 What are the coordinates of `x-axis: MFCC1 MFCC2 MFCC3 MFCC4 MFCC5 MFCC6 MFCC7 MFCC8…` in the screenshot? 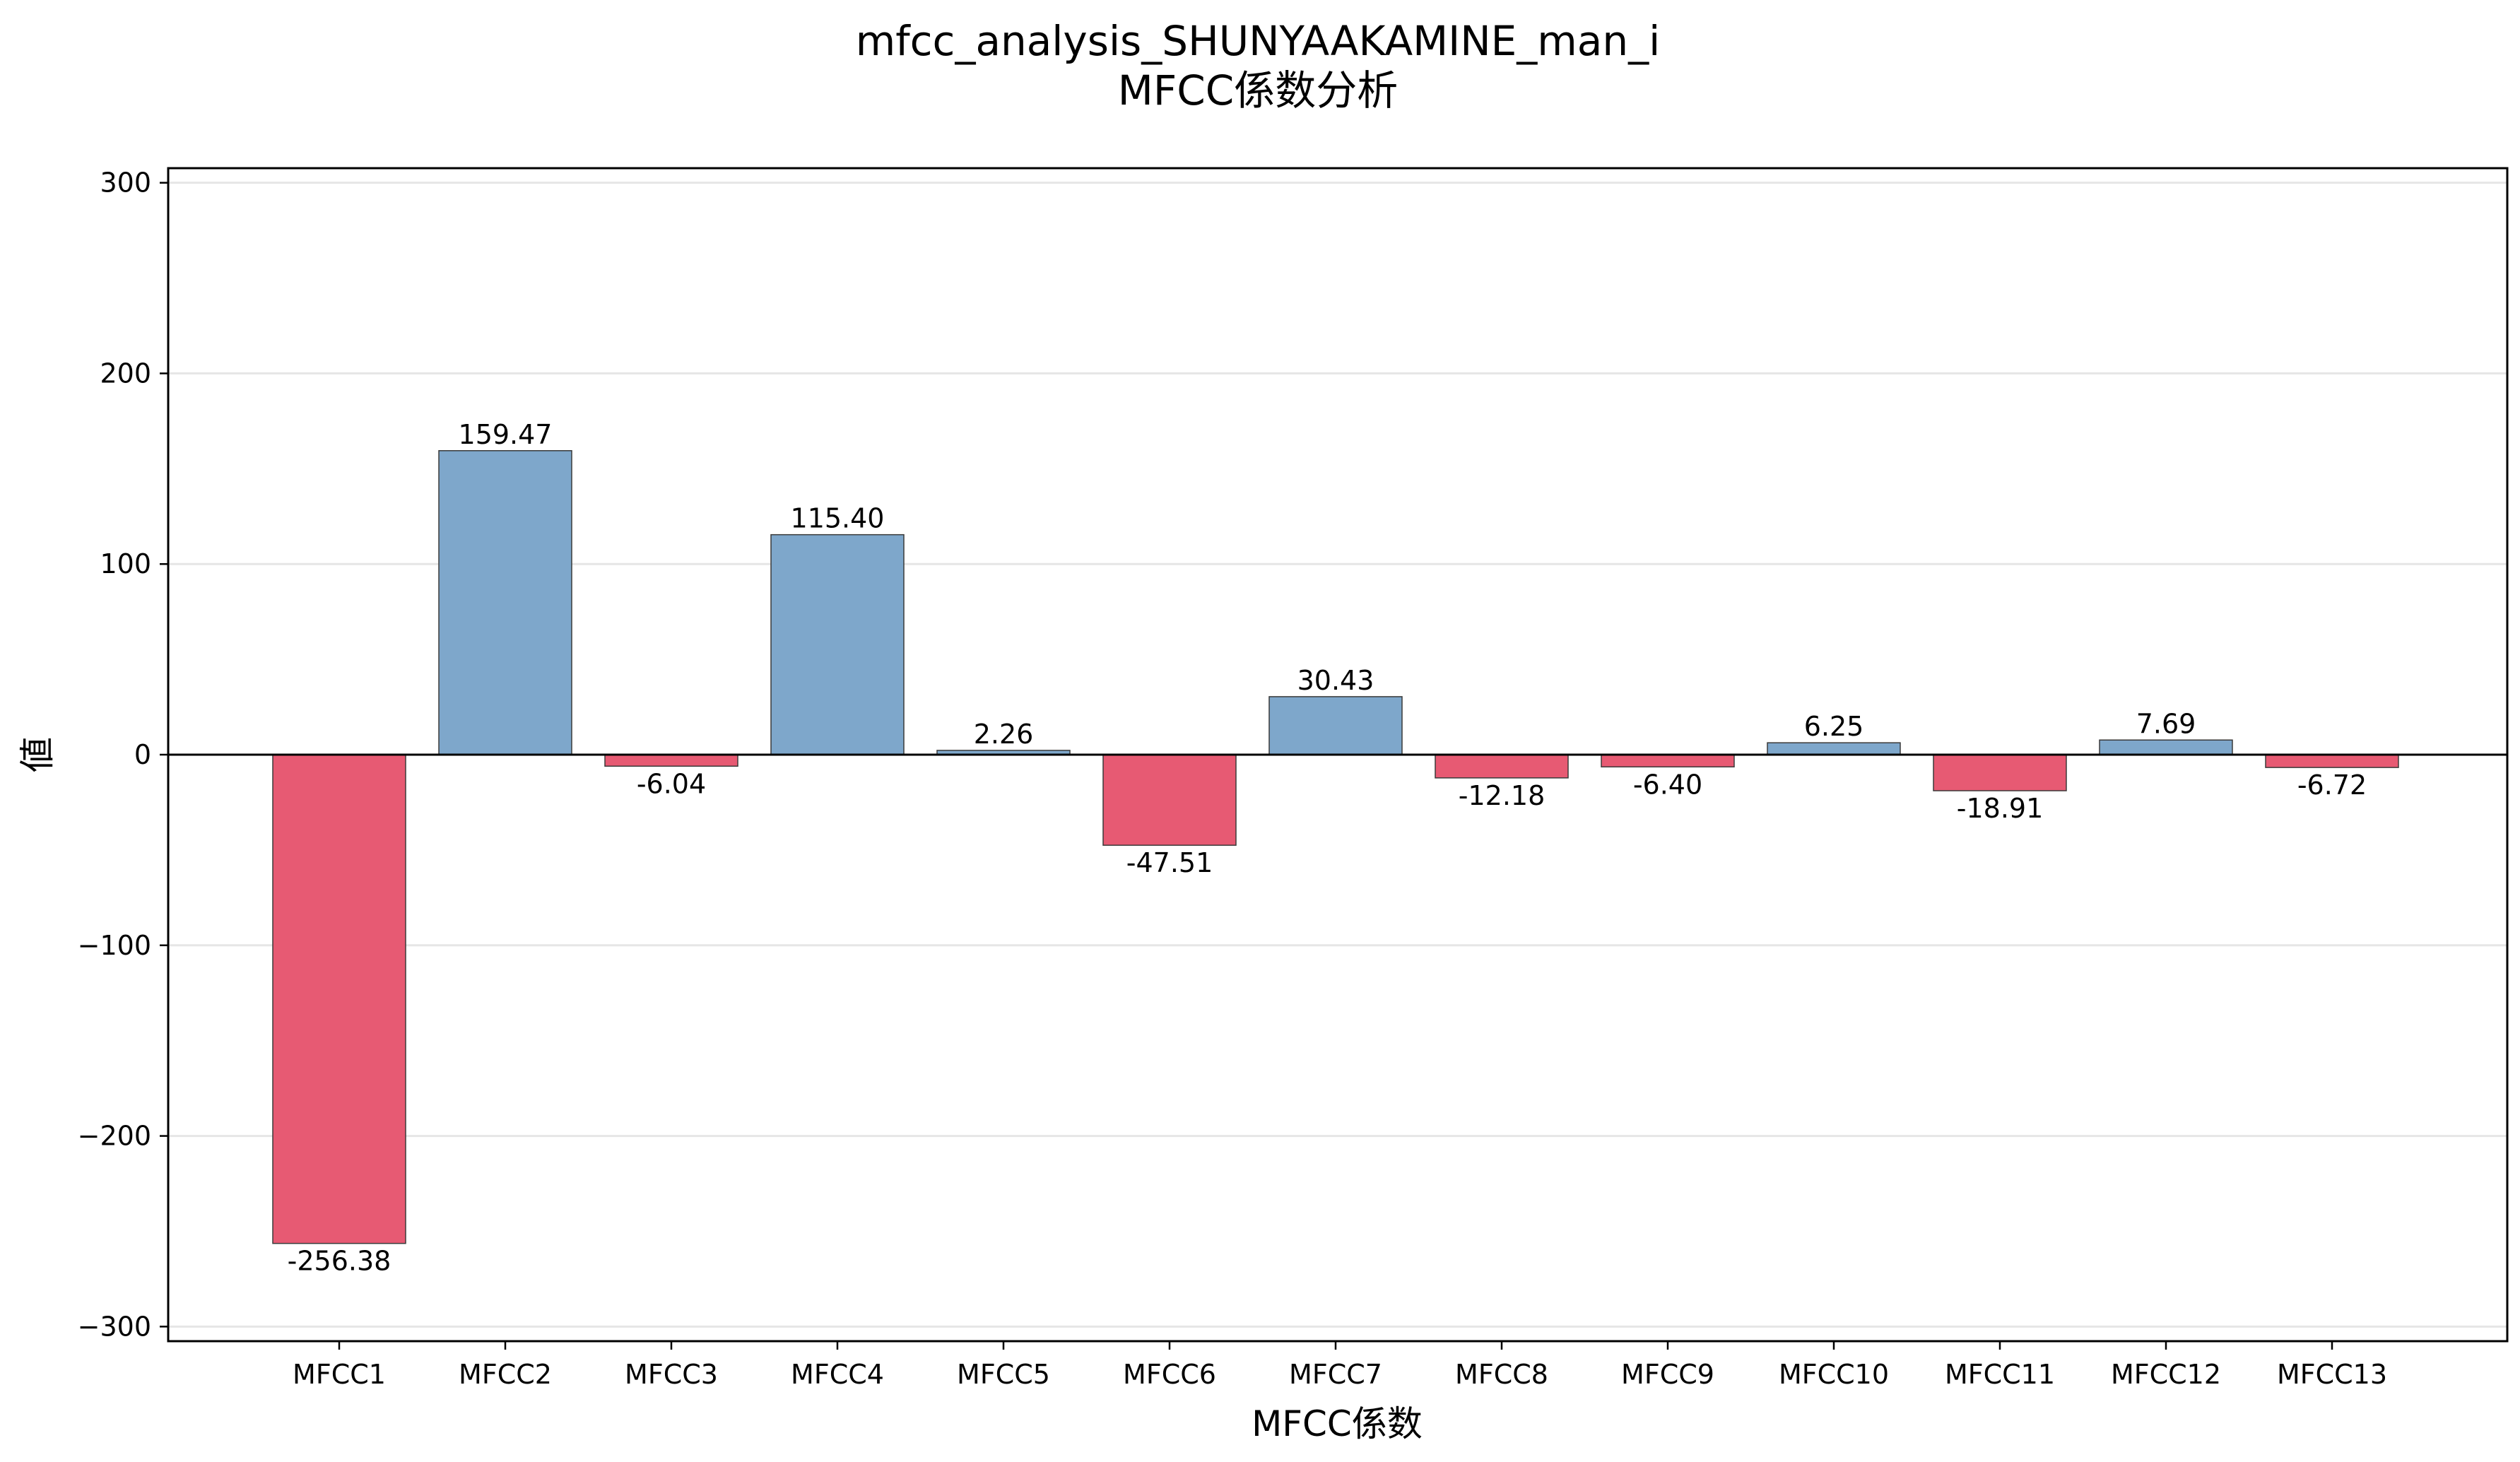 It's located at (1340, 1365).